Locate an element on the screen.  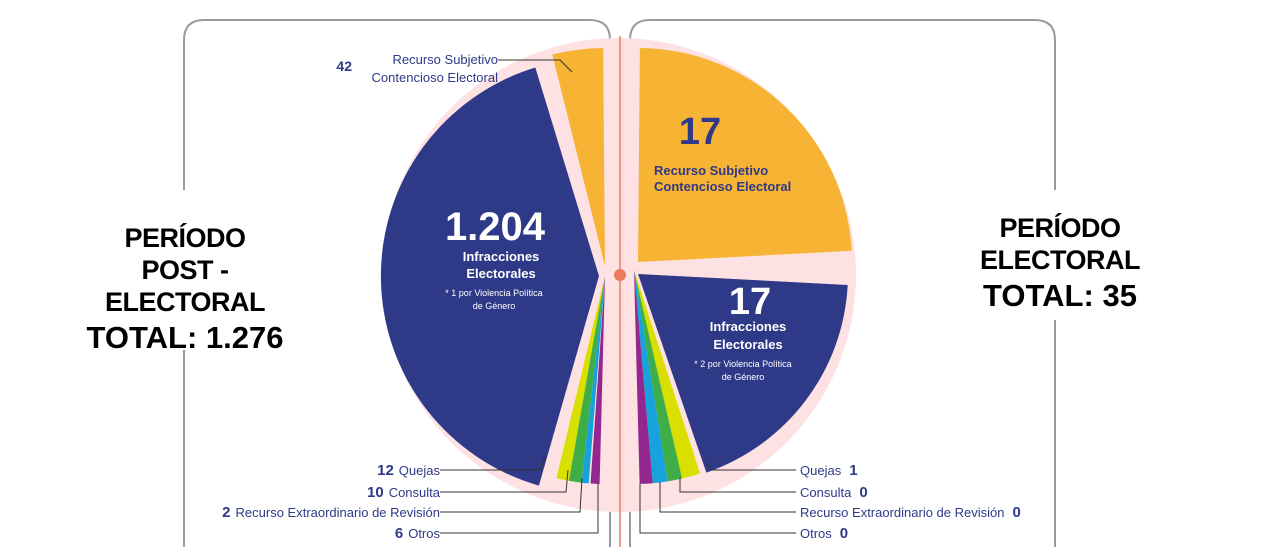
right-callout-line-otros is located at coordinates (717, 509).